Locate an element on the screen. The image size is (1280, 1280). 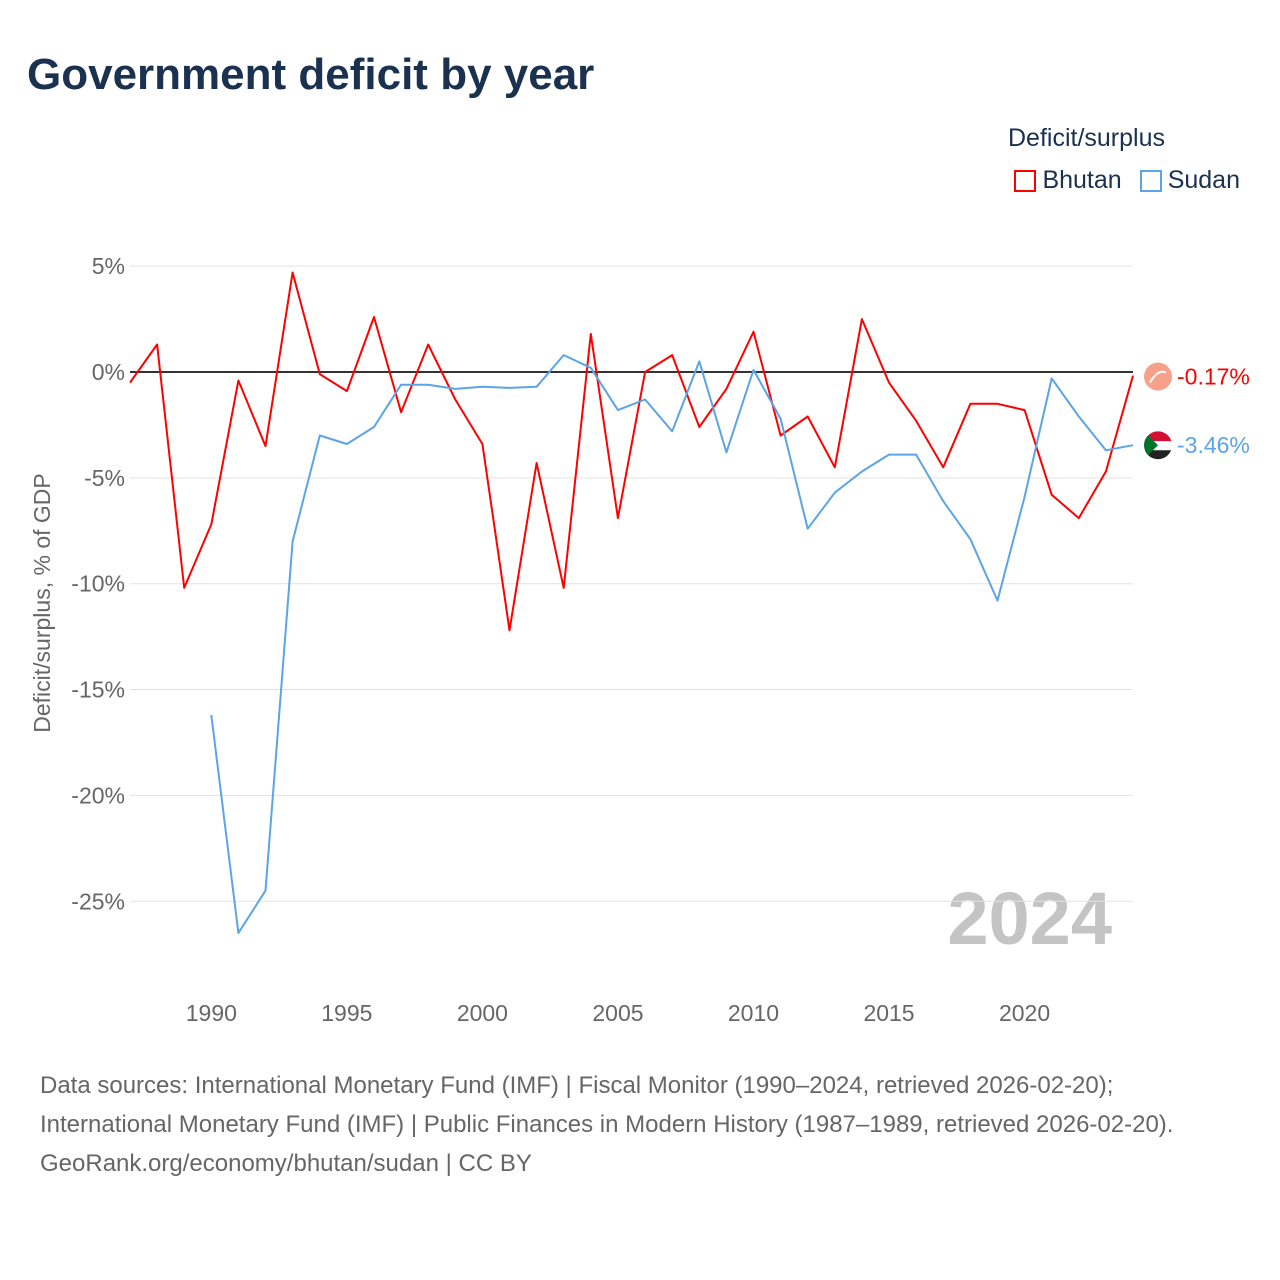
x-tick-label: 2000 is located at coordinates (482, 1013).